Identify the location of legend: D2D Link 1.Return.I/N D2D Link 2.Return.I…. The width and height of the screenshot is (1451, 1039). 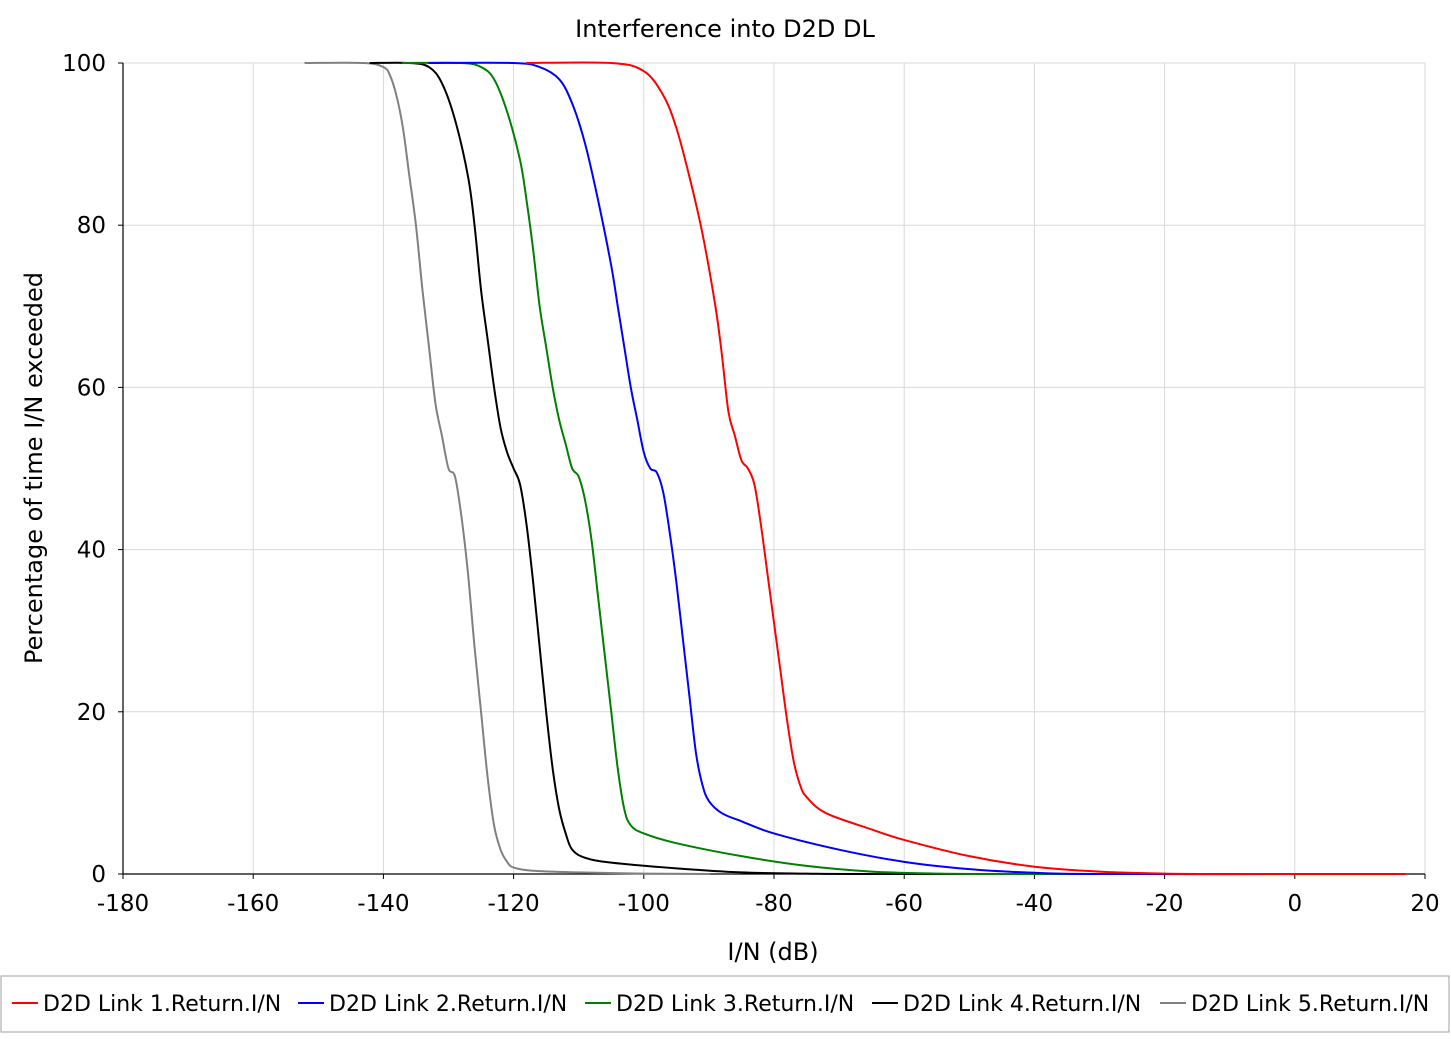
(725, 1004).